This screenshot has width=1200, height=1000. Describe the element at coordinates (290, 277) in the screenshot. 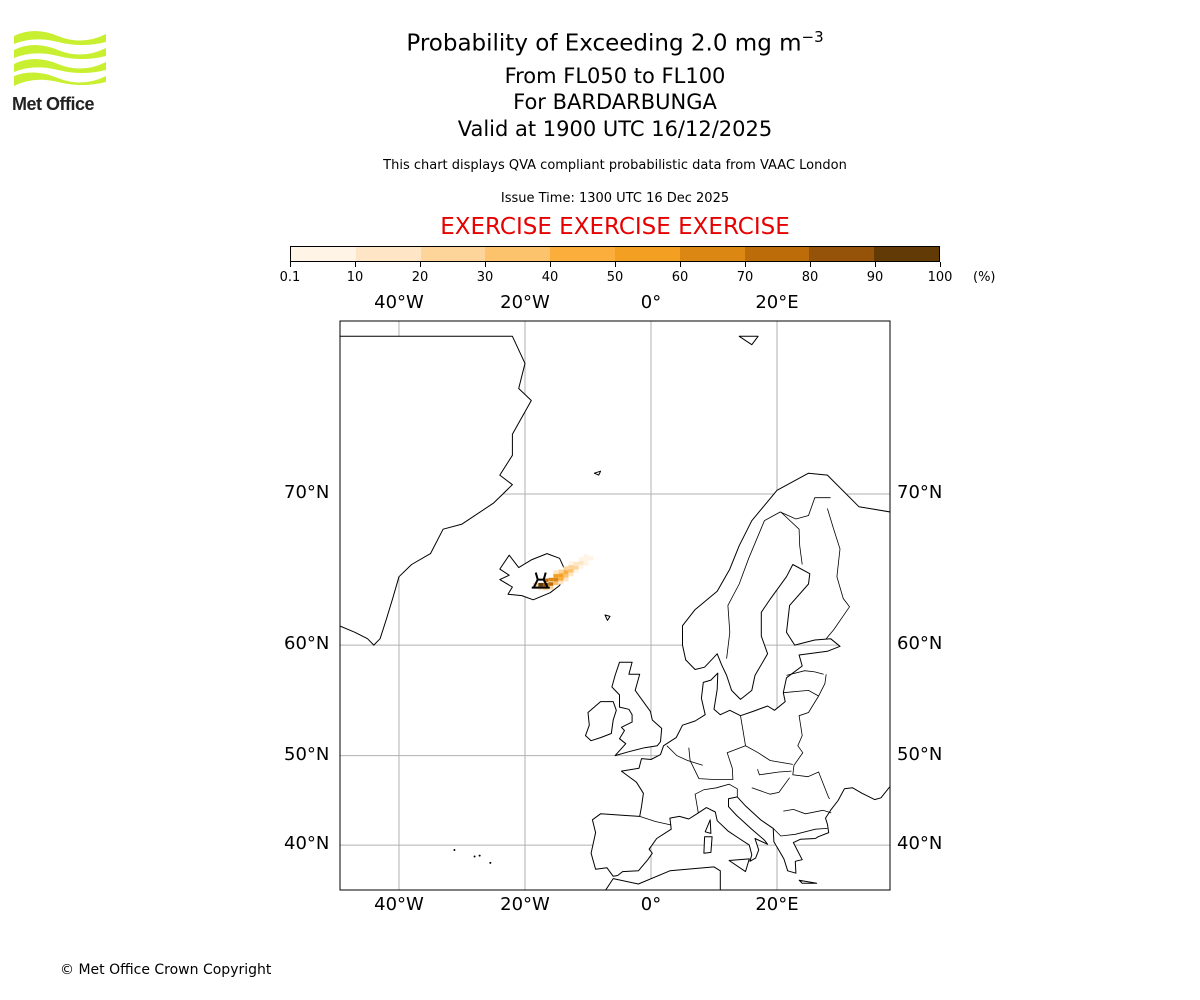

I see `colorbar-label: 0.1` at that location.